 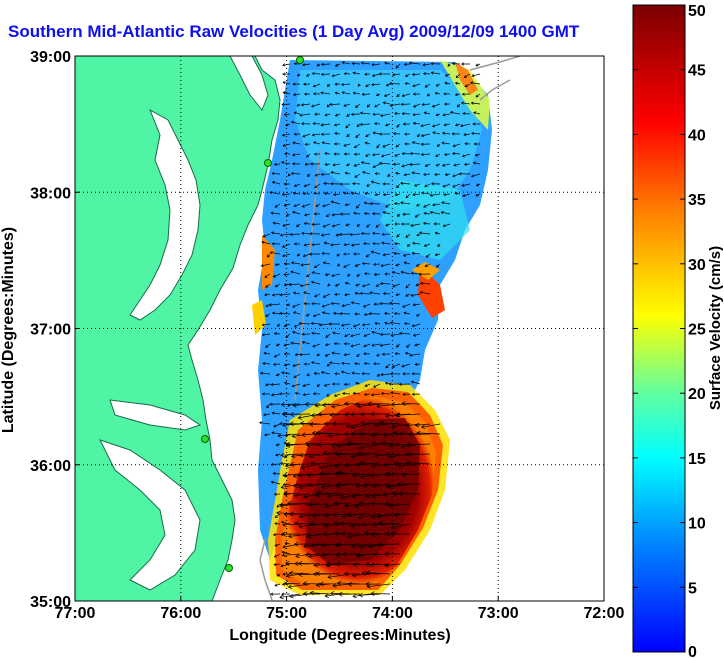 I want to click on x-axis-label: Longitude (Degrees:Minutes), so click(x=339, y=635).